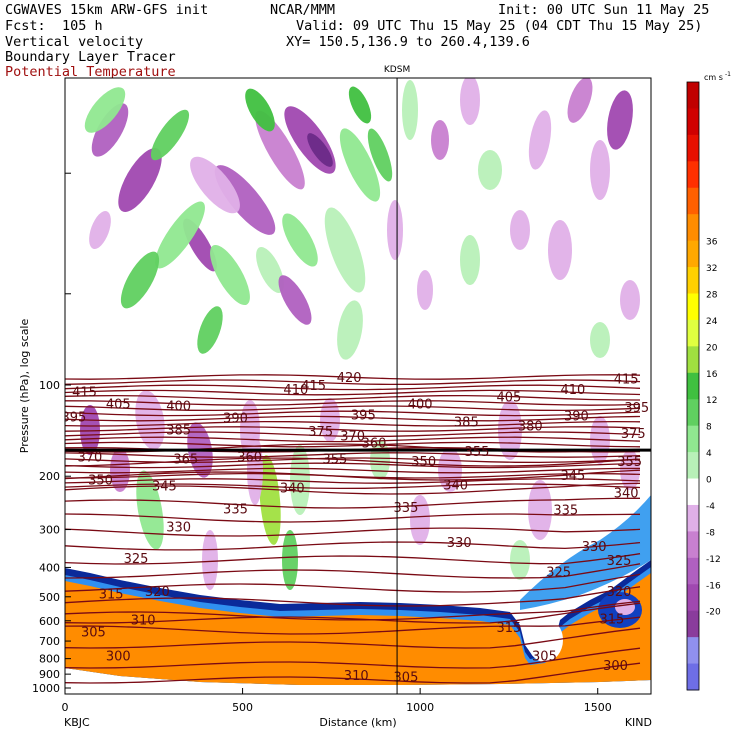  What do you see at coordinates (46, 688) in the screenshot?
I see `y-tick-label: 1000` at bounding box center [46, 688].